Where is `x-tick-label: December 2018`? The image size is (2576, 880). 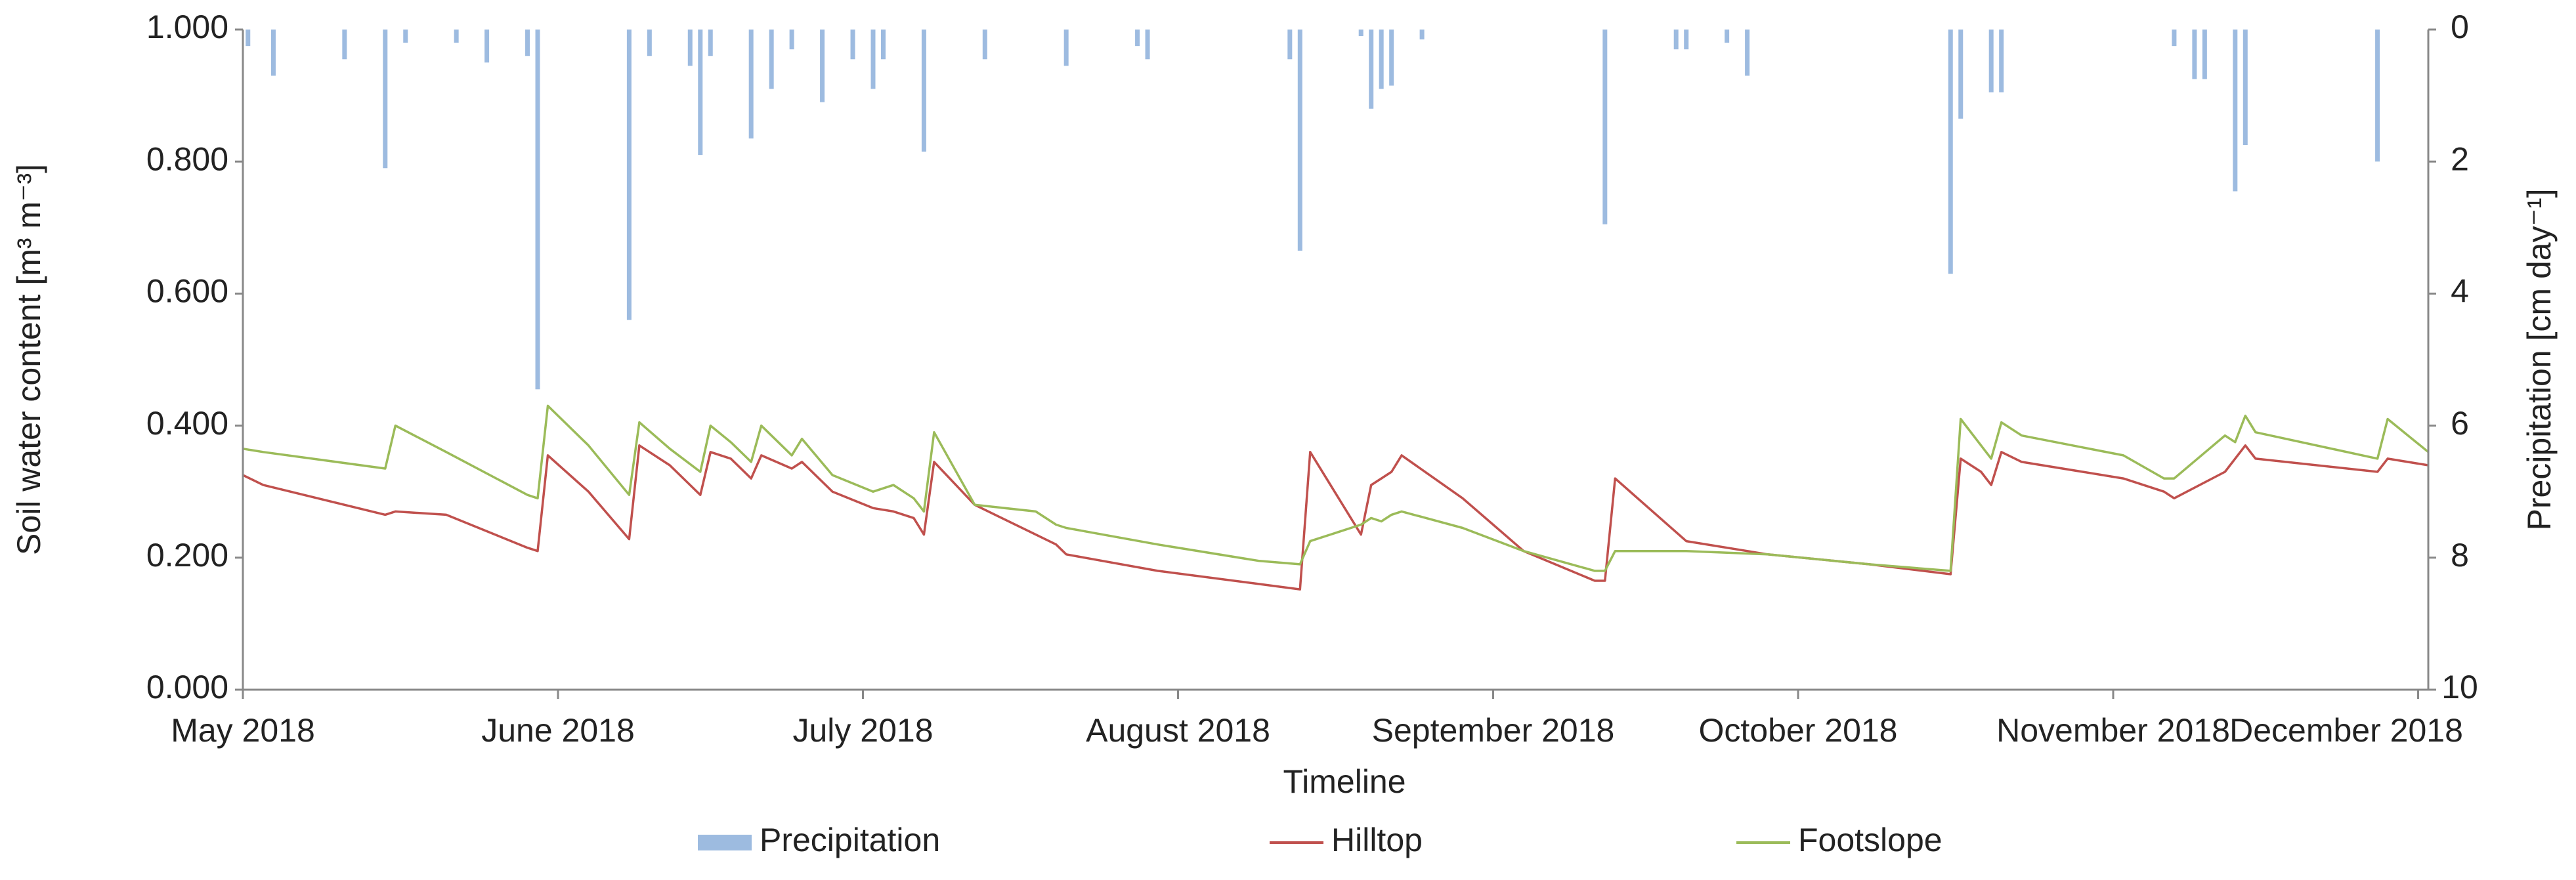 x-tick-label: December 2018 is located at coordinates (2346, 730).